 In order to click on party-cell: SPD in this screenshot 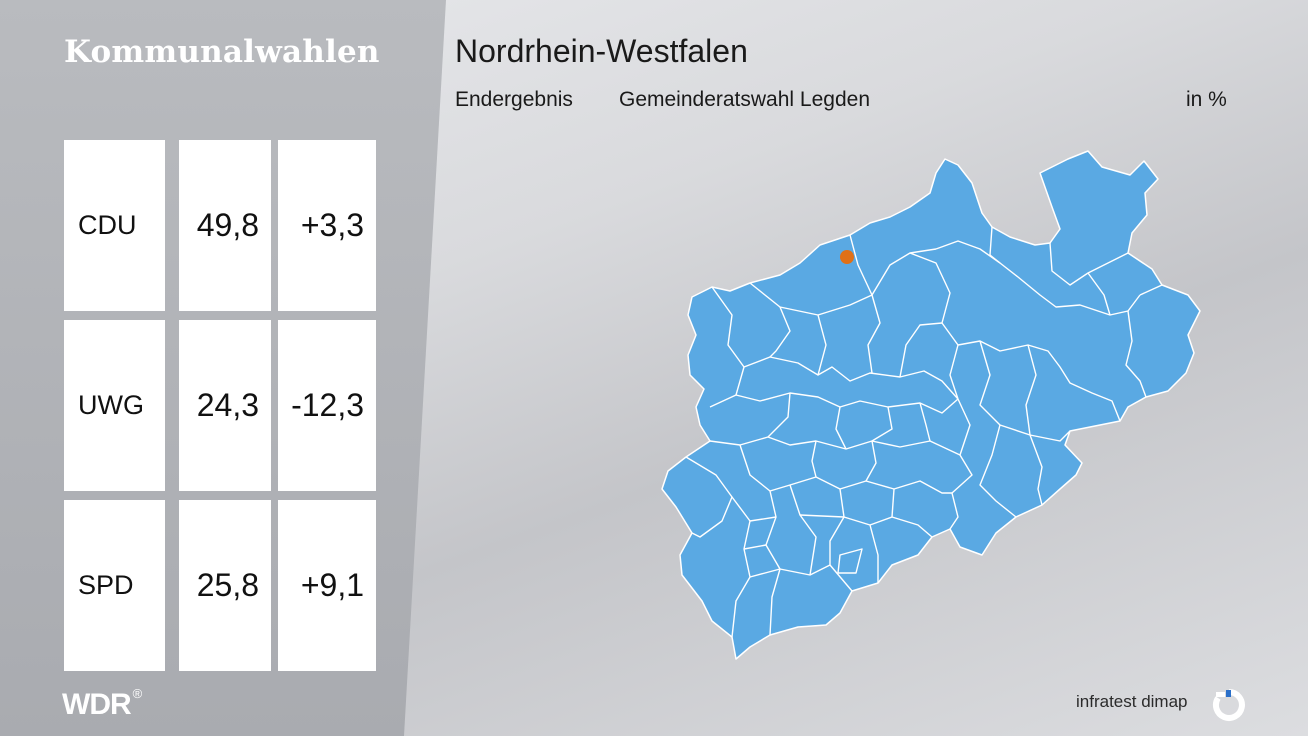, I will do `click(114, 585)`.